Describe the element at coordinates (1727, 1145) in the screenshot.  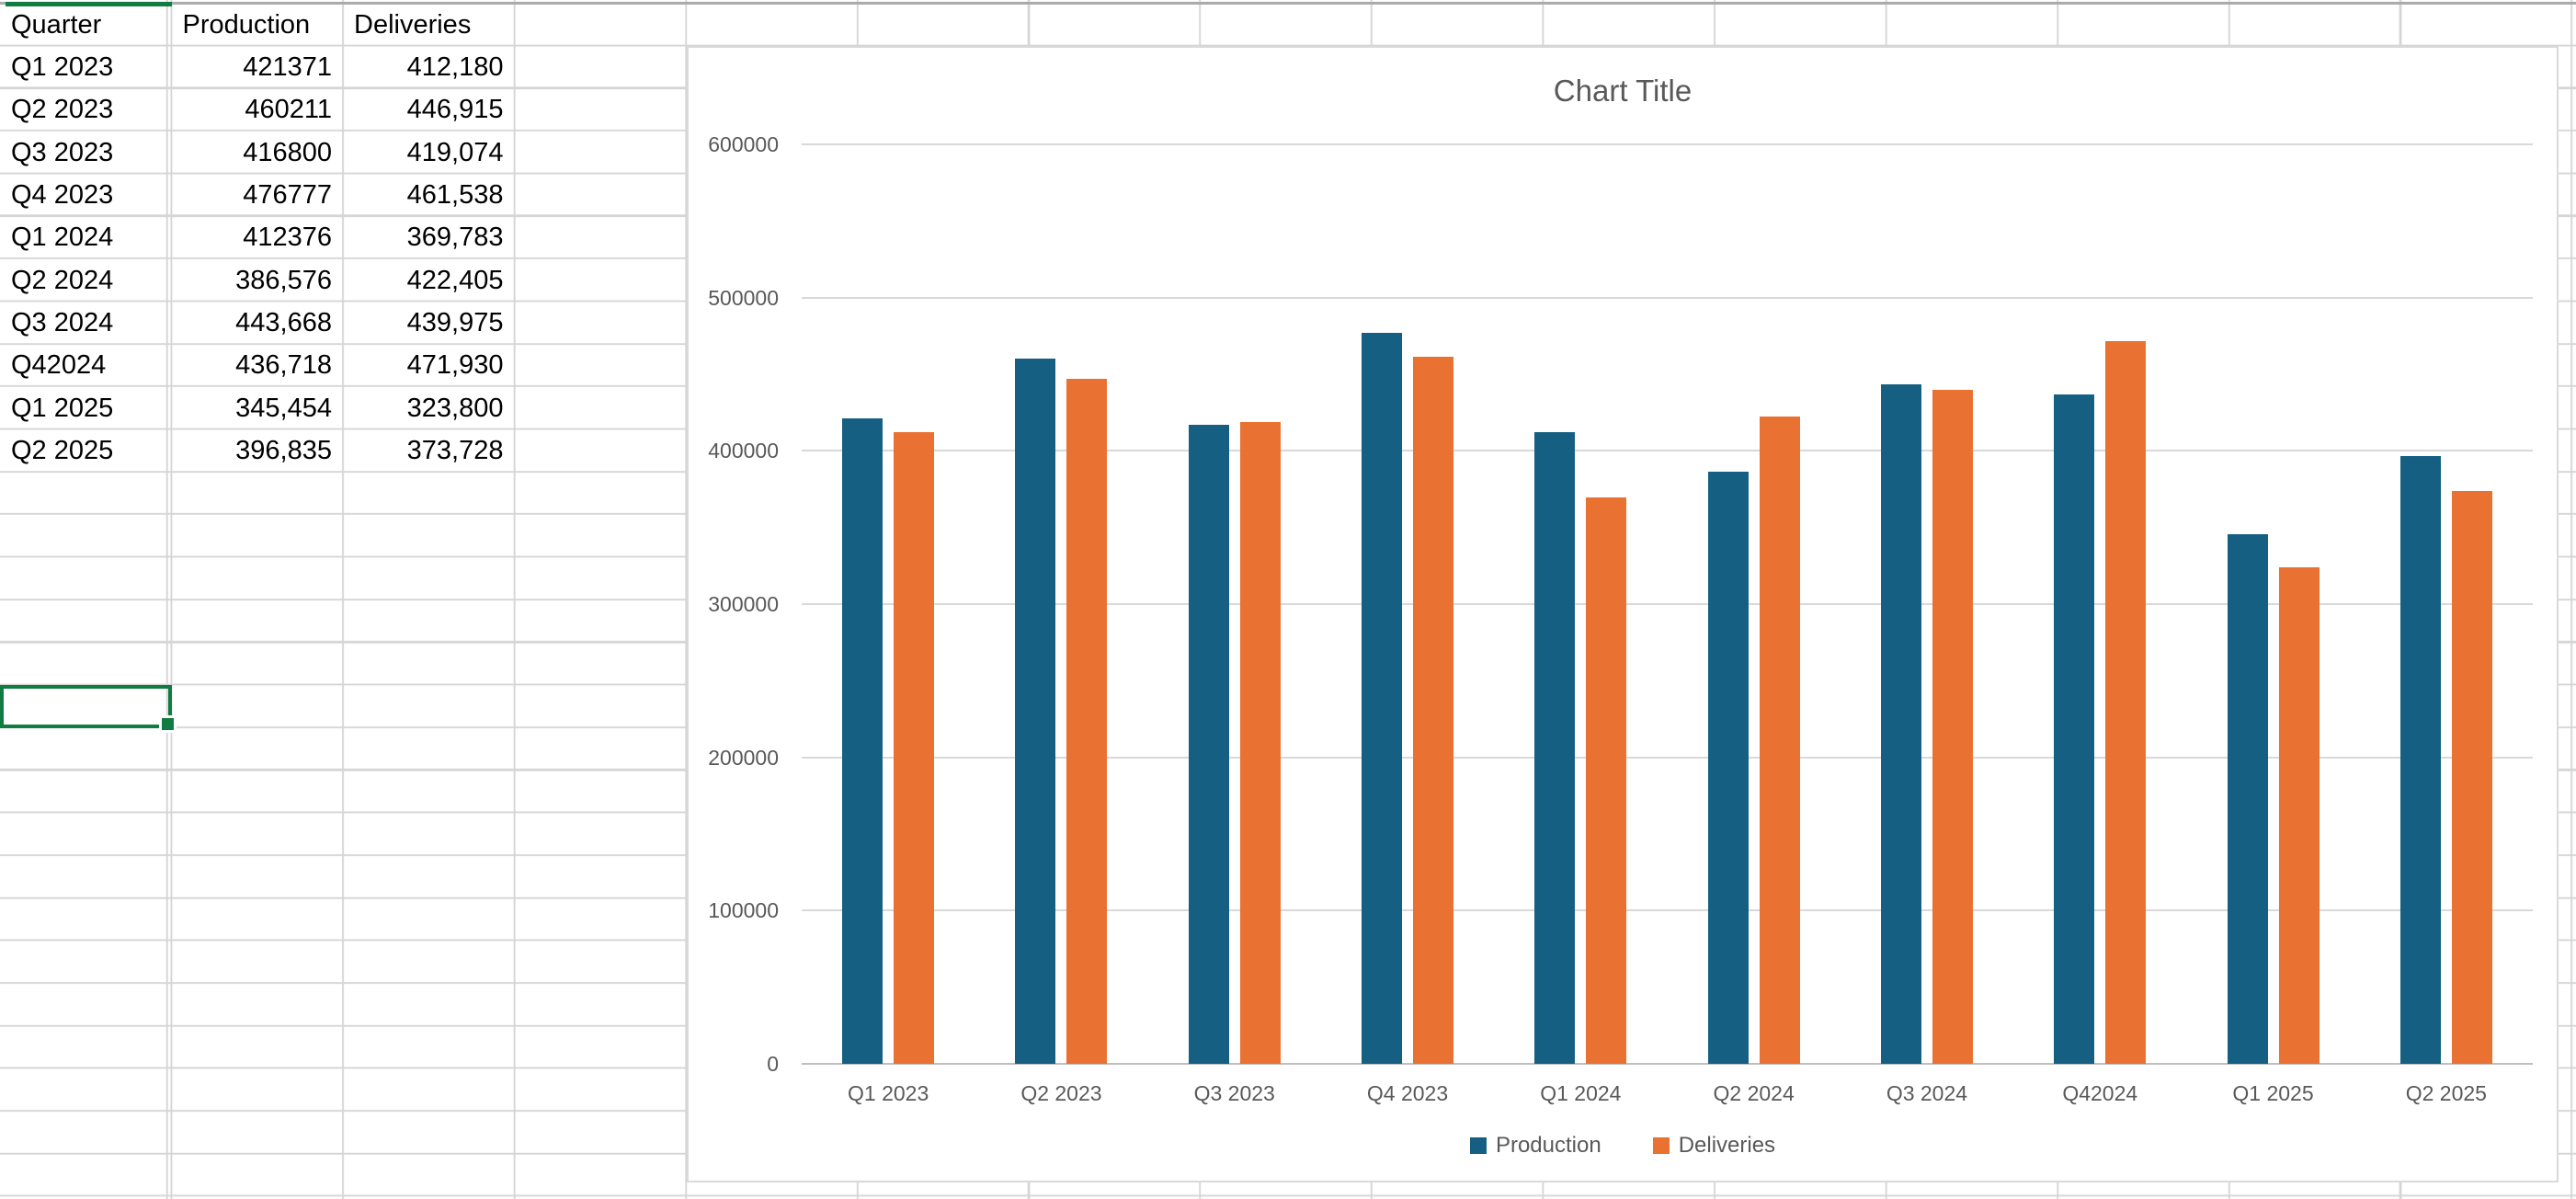
I see `legend-label: Deliveries` at that location.